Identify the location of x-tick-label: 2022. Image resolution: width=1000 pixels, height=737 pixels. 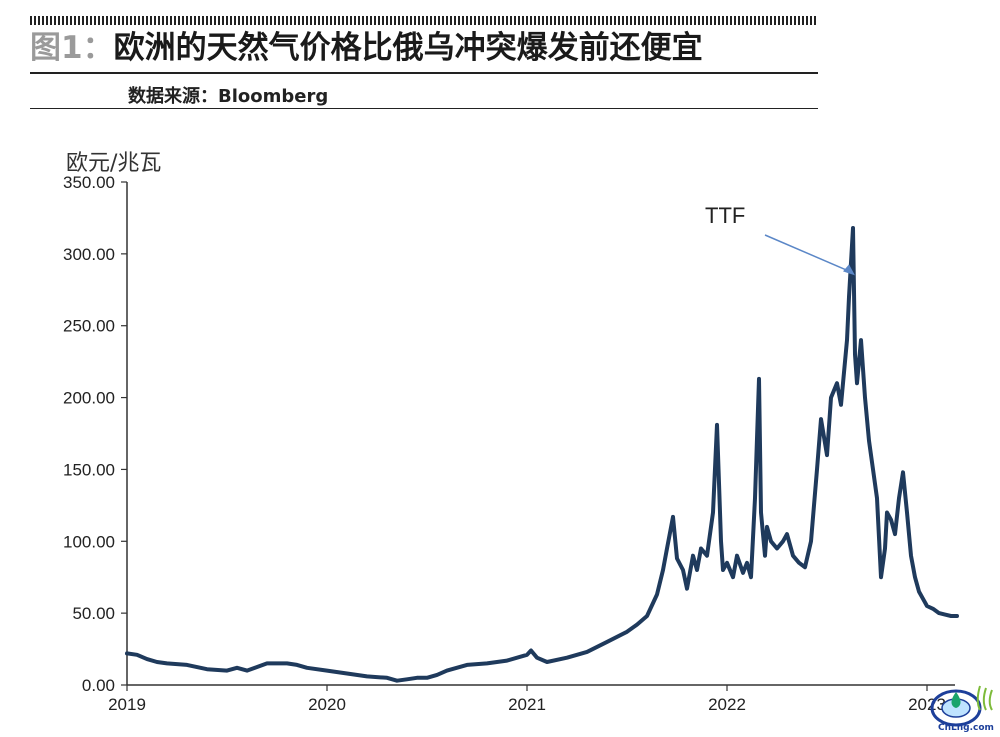
(727, 704).